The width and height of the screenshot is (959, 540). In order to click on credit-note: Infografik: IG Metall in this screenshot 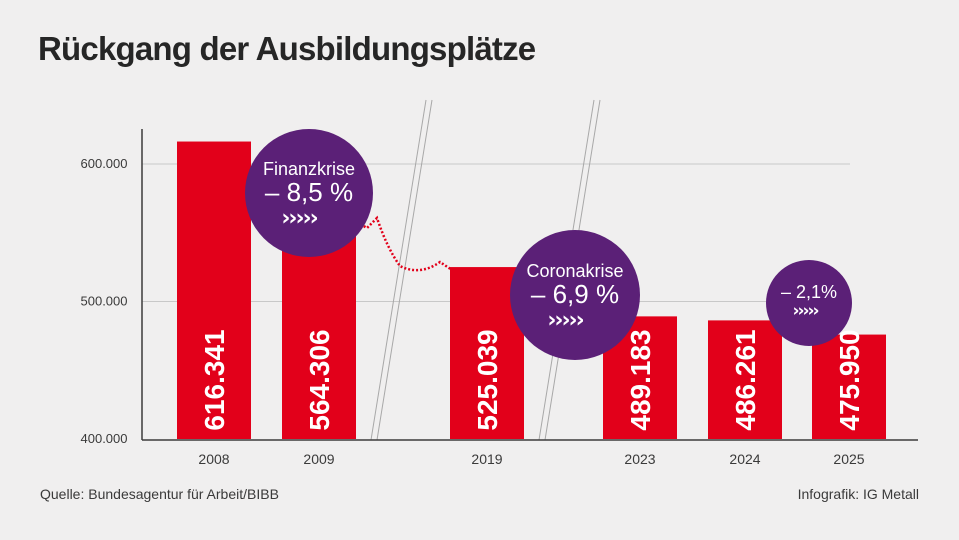, I will do `click(858, 494)`.